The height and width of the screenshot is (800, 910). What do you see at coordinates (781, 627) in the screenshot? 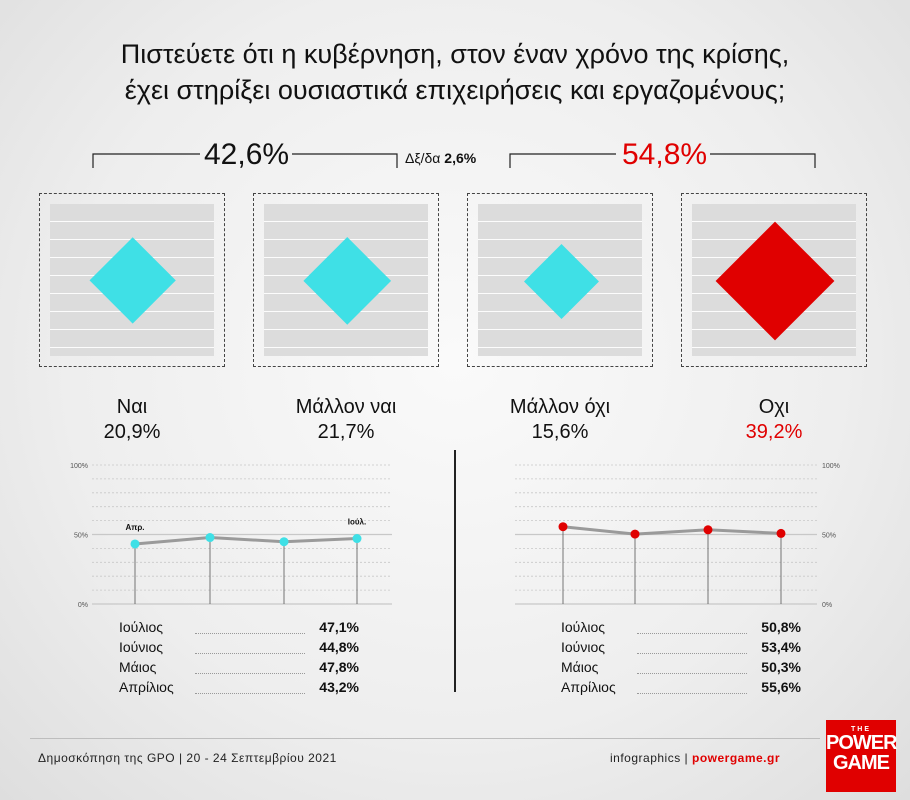
I see `month-value: 50,8%` at bounding box center [781, 627].